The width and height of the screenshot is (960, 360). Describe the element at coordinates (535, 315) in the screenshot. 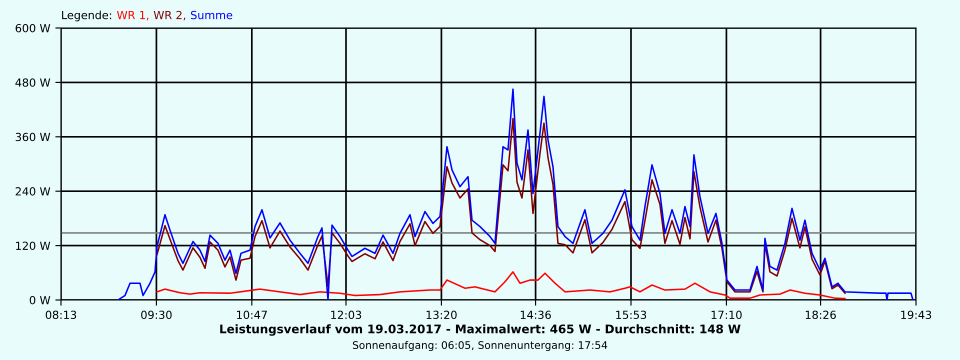

I see `x-tick-label: 14:36` at that location.